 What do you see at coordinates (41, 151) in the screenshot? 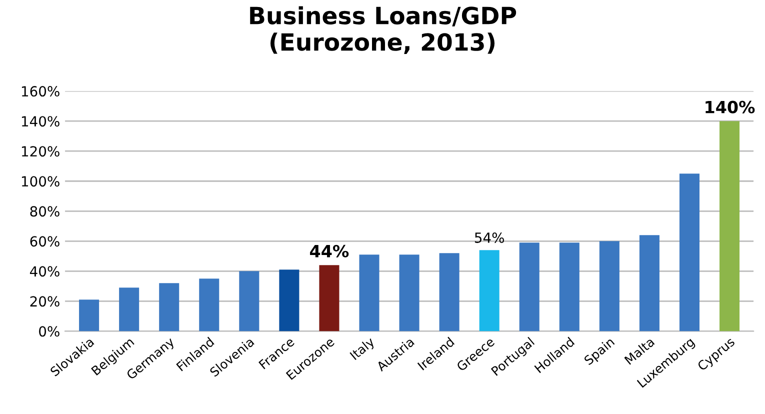
I see `y-tick-label: 120%` at bounding box center [41, 151].